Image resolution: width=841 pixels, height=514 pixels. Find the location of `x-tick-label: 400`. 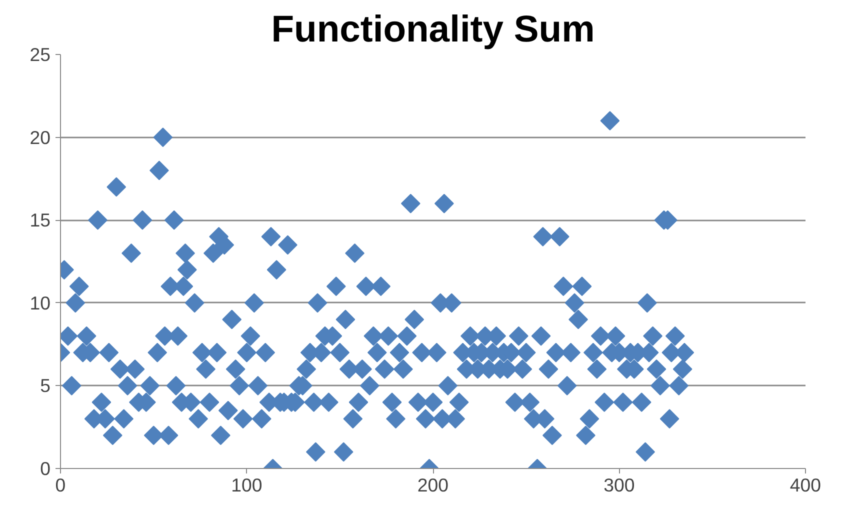

x-tick-label: 400 is located at coordinates (806, 485).